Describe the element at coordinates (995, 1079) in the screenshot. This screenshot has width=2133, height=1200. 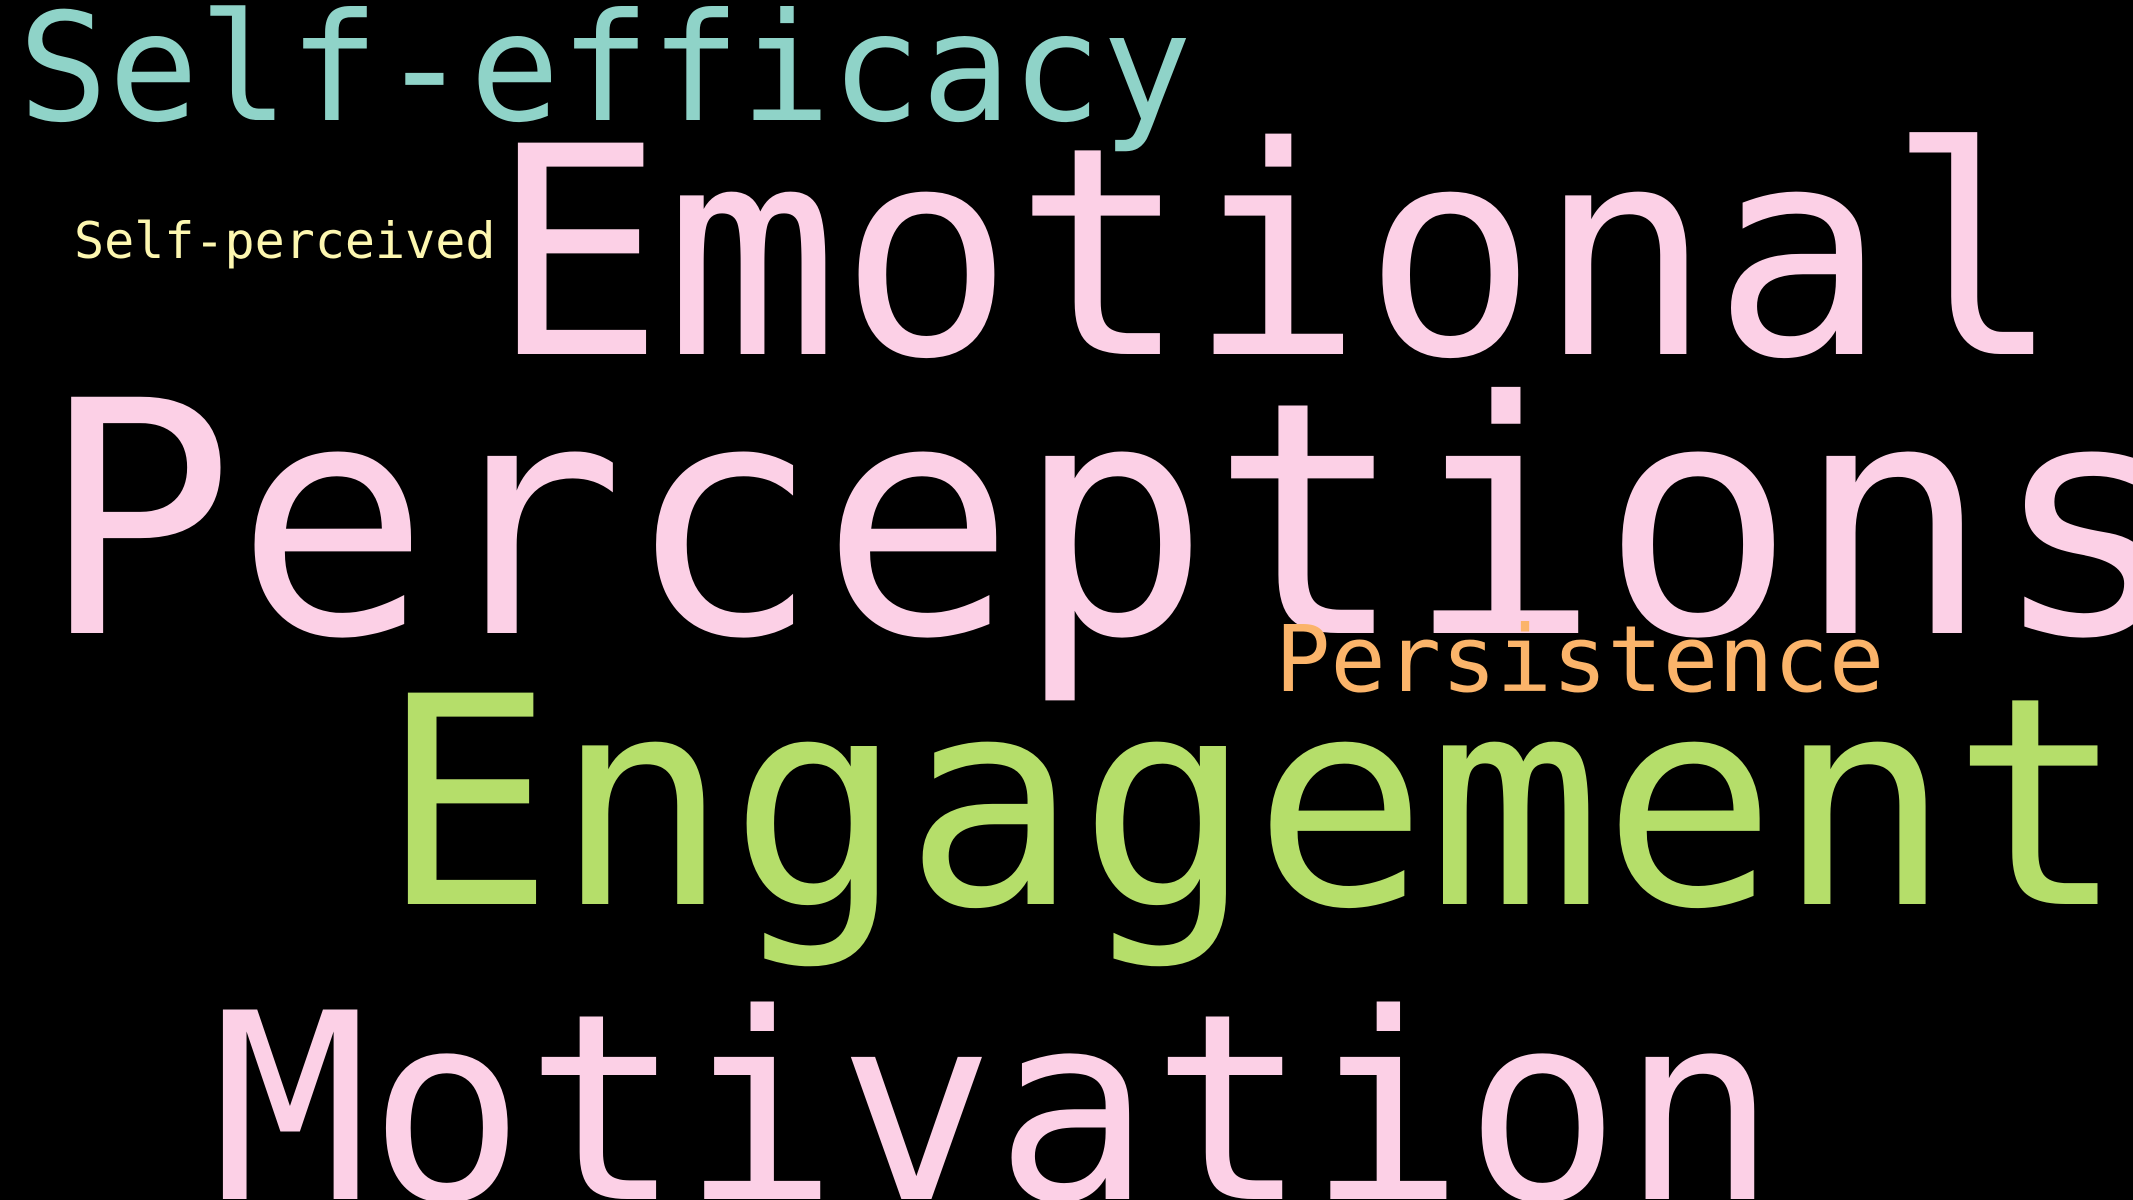
I see `word-motivation: Motivation` at that location.